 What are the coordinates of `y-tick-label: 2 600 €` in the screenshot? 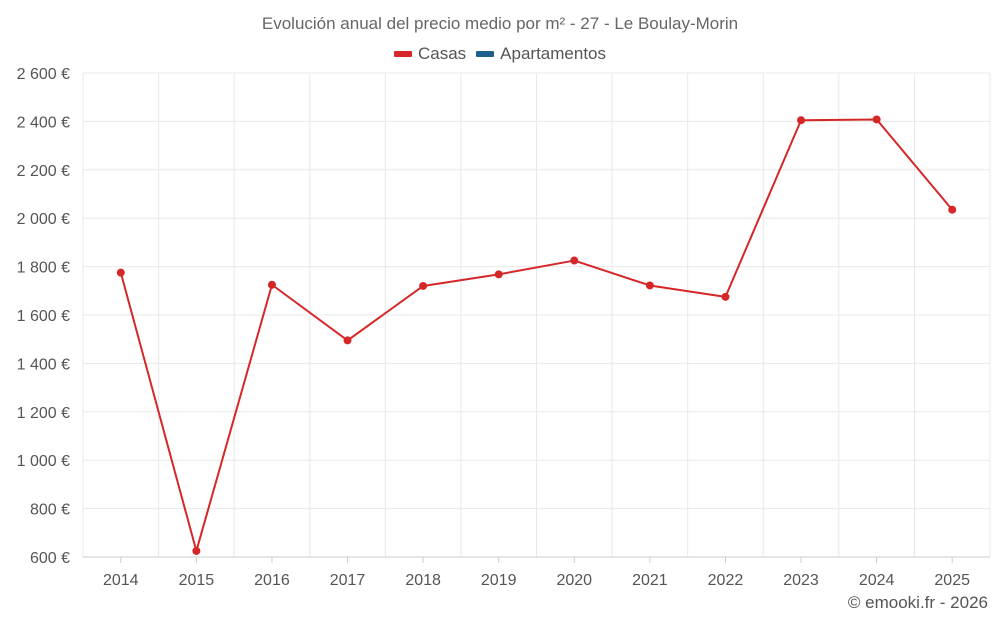 It's located at (43, 74).